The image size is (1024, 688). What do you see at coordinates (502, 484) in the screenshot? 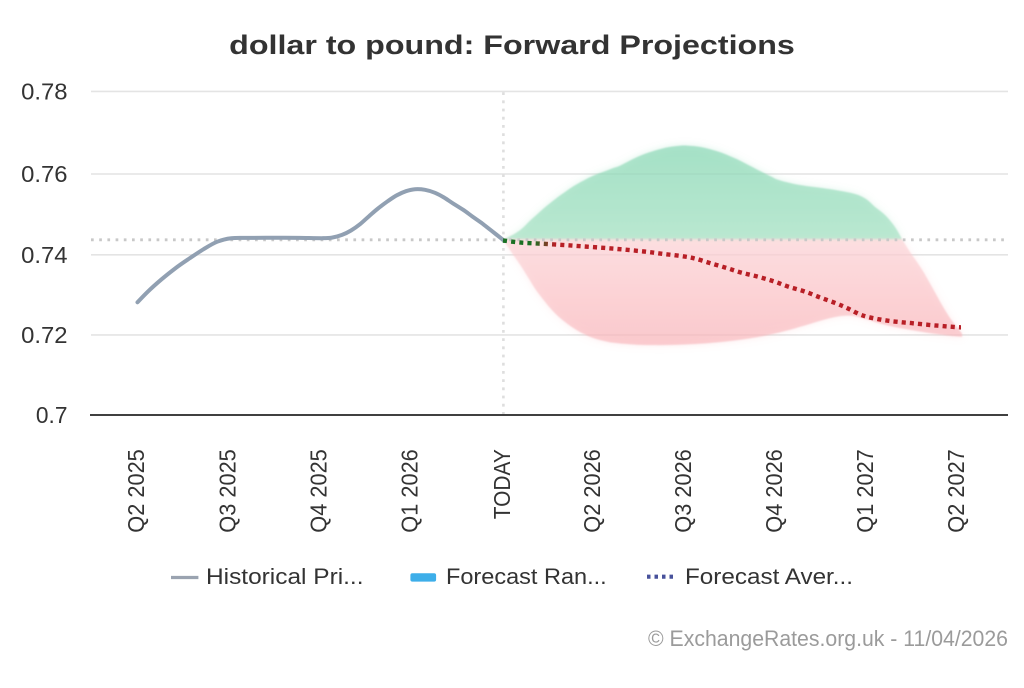
I see `svg-text: TODAY` at bounding box center [502, 484].